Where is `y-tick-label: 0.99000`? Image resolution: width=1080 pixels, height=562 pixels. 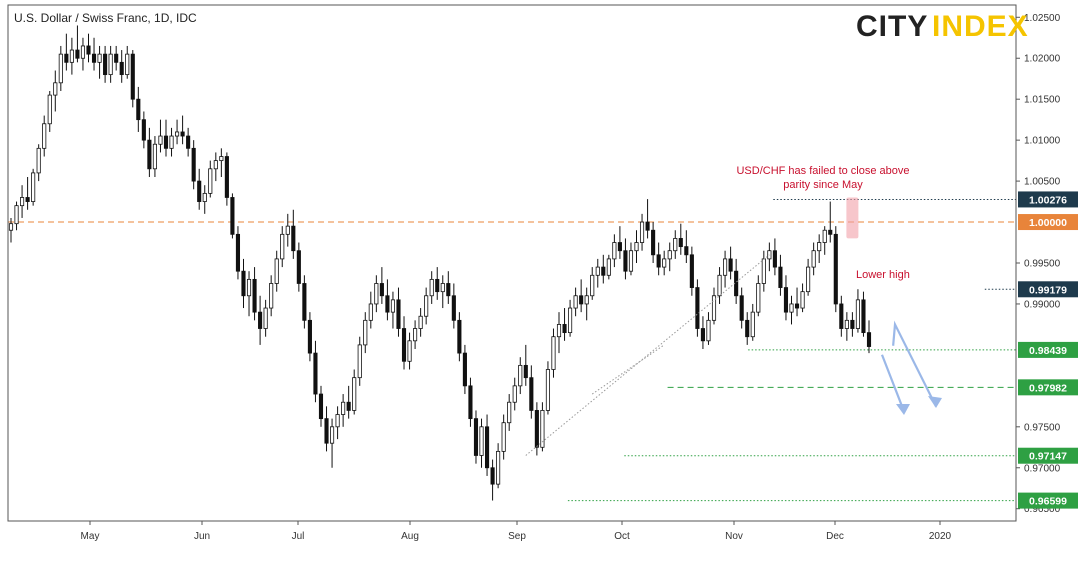 y-tick-label: 0.99000 is located at coordinates (1042, 304).